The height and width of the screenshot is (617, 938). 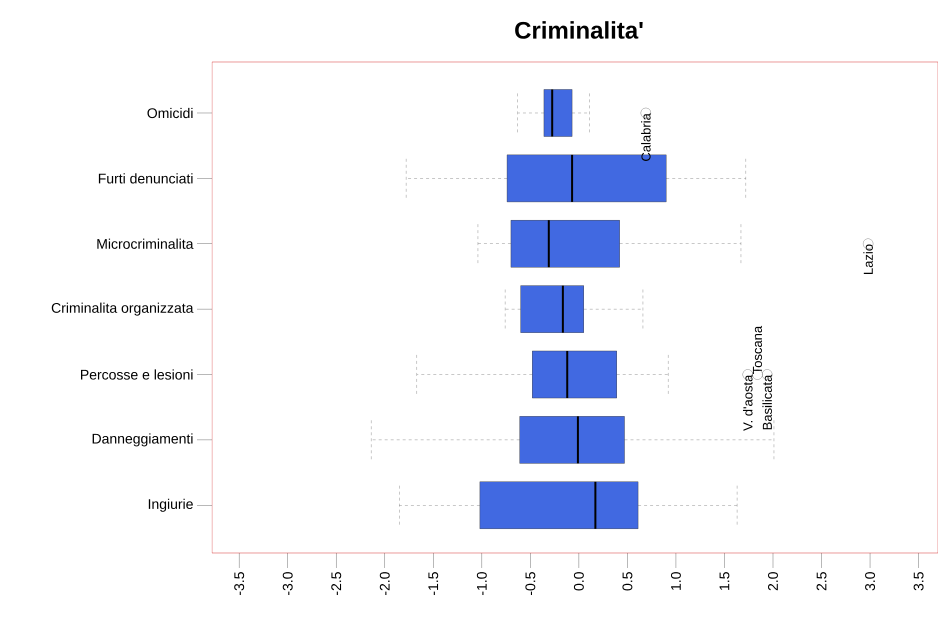 I want to click on x-tick-label: 1.0, so click(x=675, y=581).